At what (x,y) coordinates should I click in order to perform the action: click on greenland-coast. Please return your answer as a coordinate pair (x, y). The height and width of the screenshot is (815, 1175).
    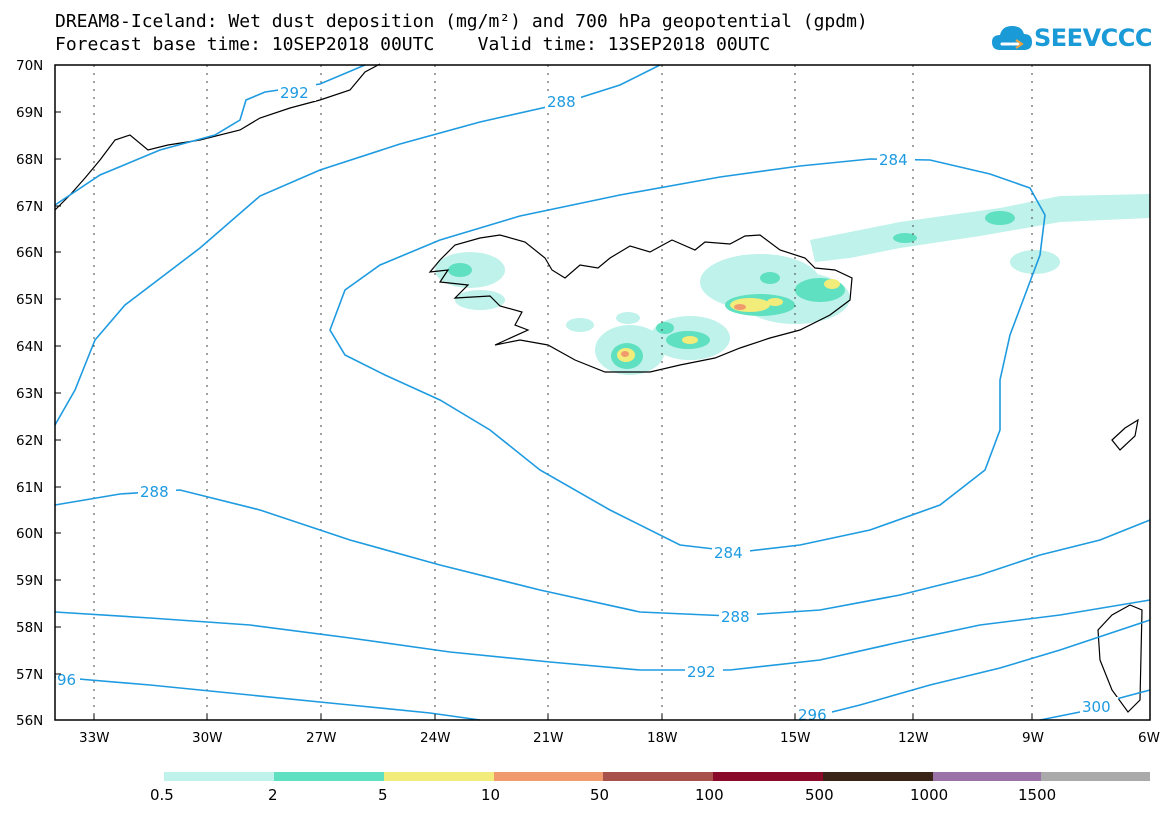
    Looking at the image, I should click on (217, 137).